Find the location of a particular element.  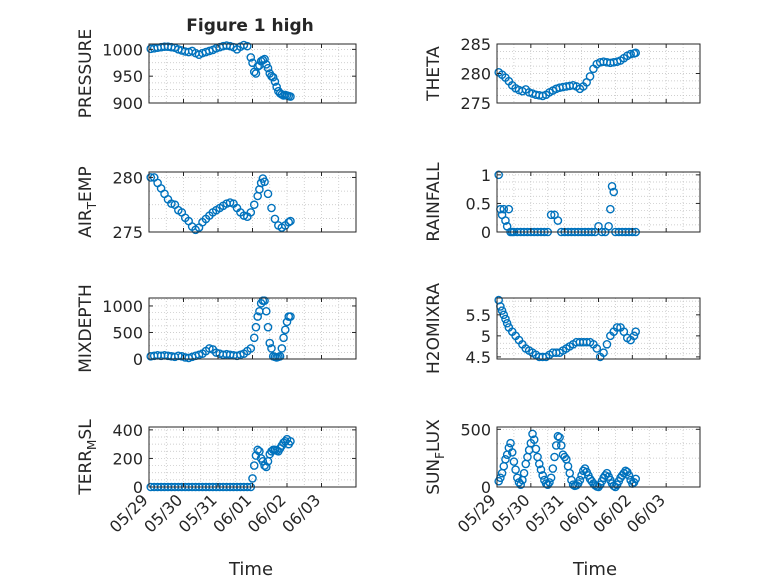

y-axis-label: RAINFALL is located at coordinates (434, 202).